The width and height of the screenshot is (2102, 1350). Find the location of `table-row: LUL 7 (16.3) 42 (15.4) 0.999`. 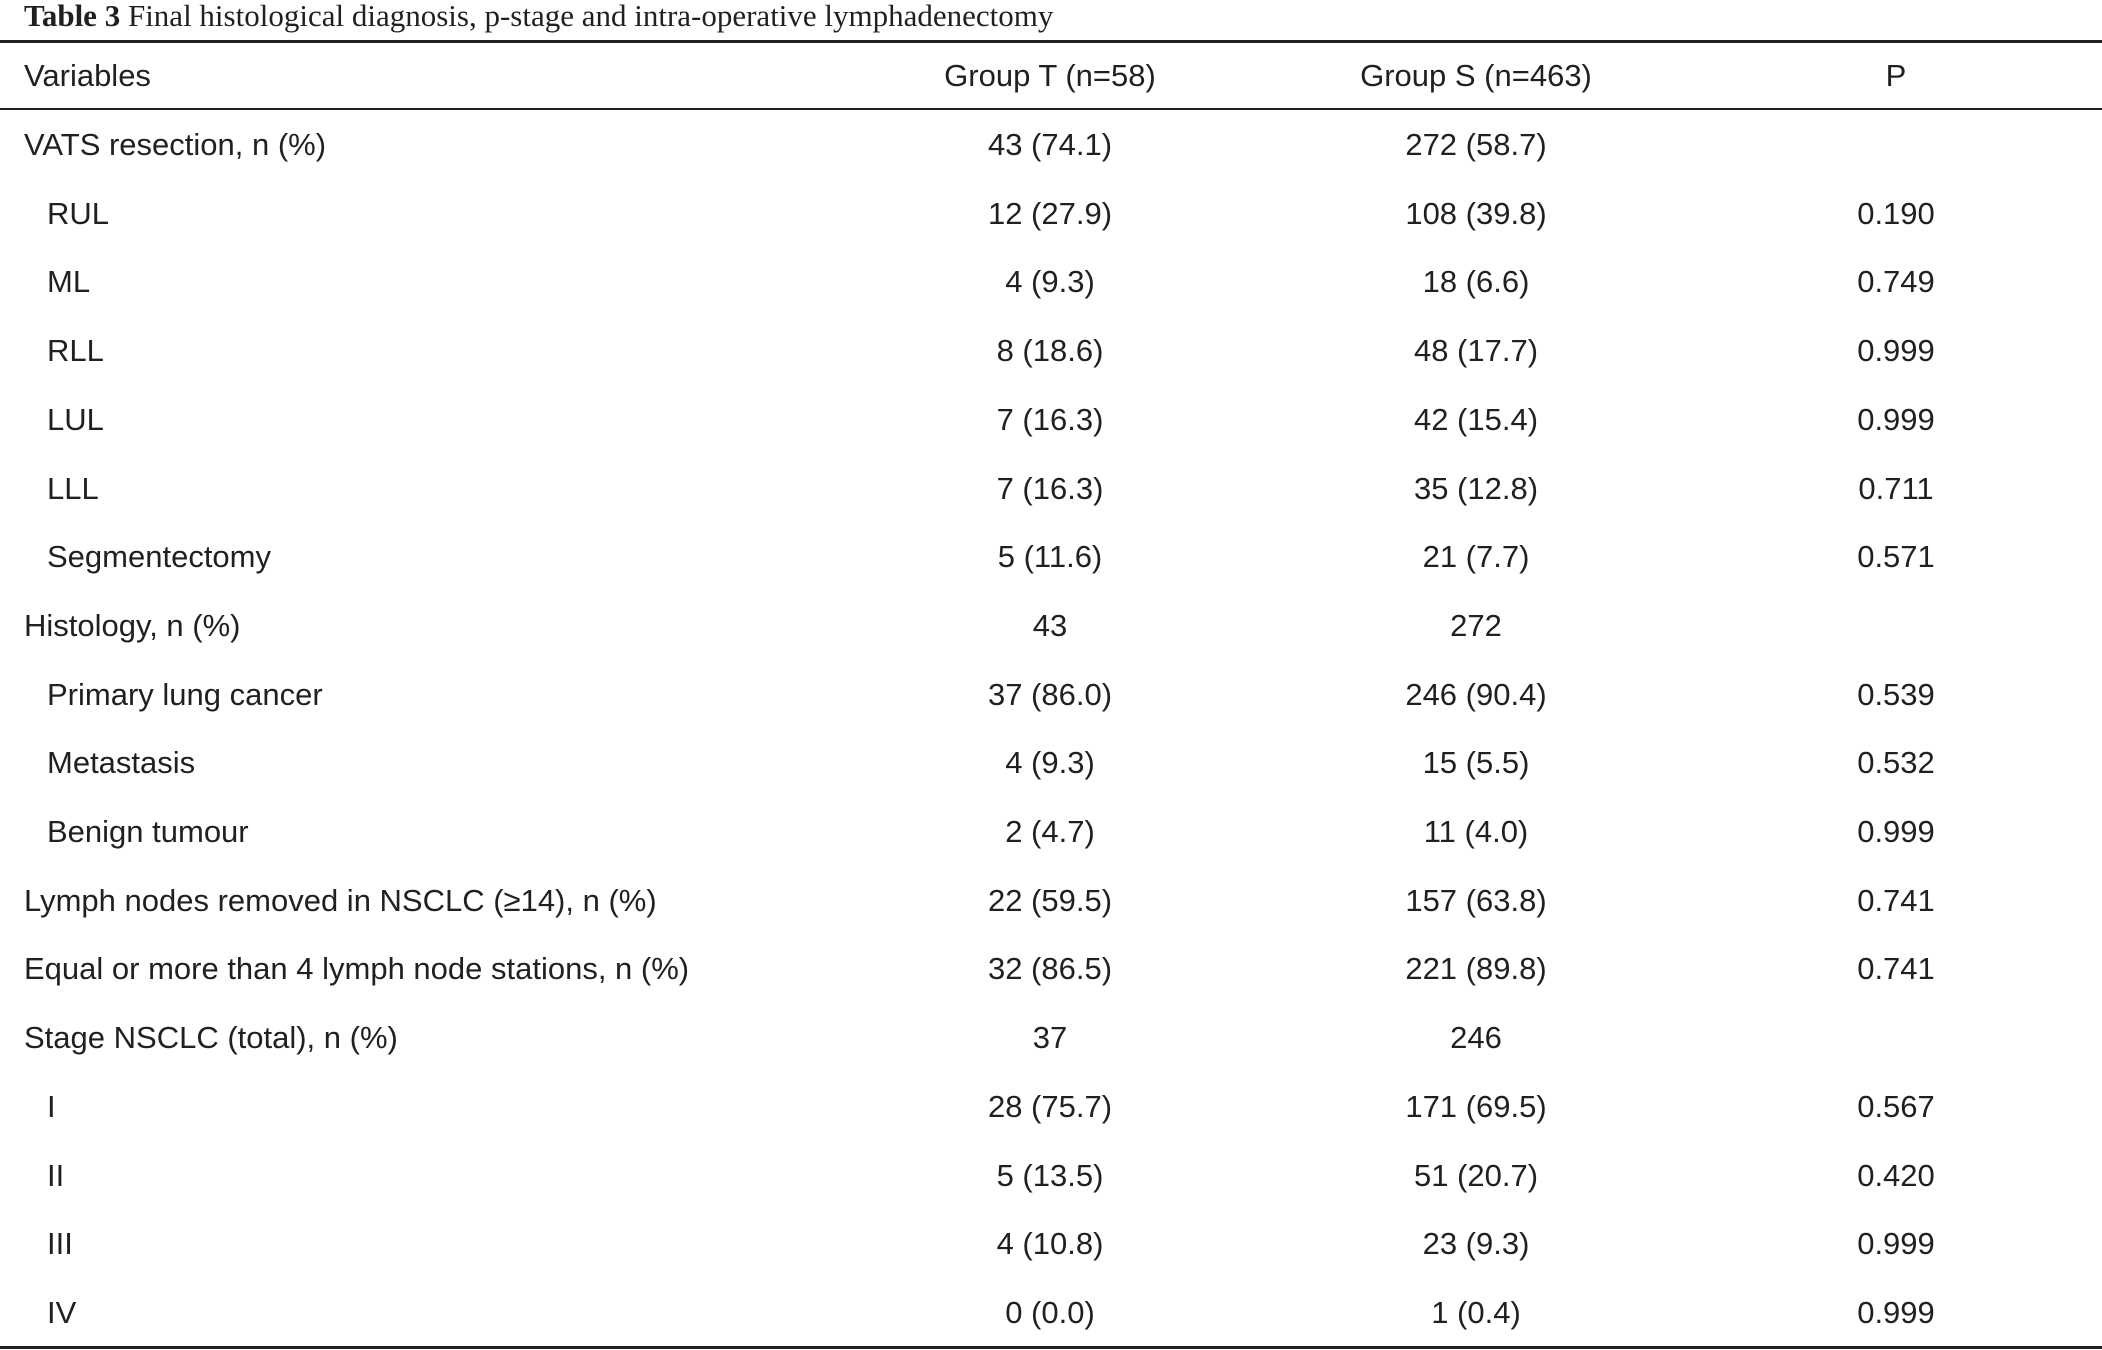

table-row: LUL 7 (16.3) 42 (15.4) 0.999 is located at coordinates (1051, 420).